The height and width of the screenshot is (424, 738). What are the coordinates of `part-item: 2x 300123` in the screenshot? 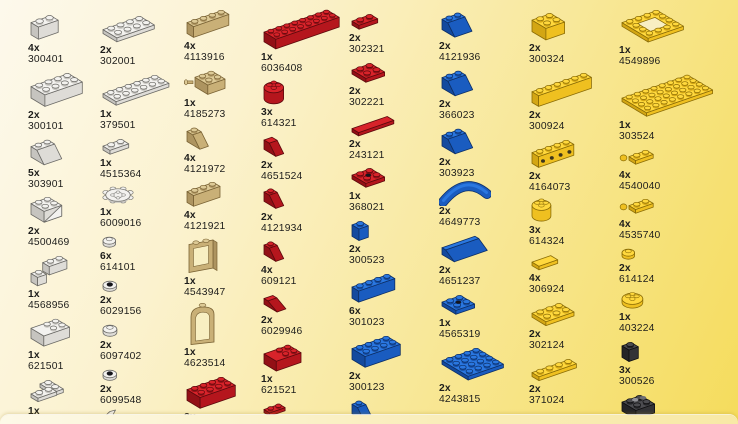 It's located at (392, 362).